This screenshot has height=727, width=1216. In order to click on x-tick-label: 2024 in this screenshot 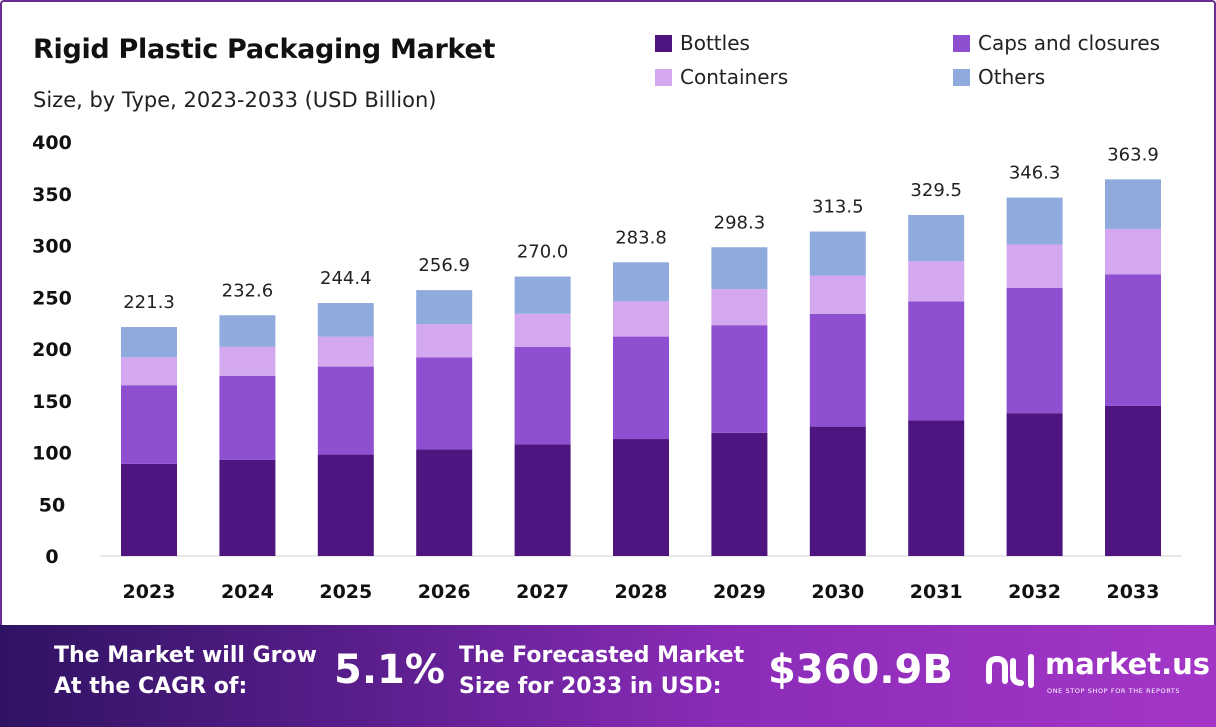, I will do `click(247, 592)`.